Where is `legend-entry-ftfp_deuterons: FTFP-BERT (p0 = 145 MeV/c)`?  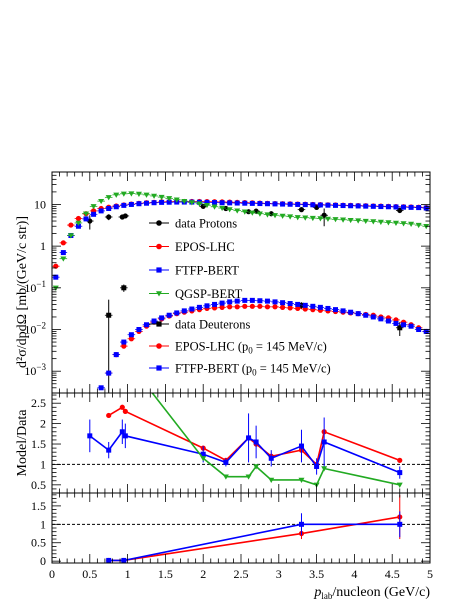
legend-entry-ftfp_deuterons: FTFP-BERT (p0 = 145 MeV/c) is located at coordinates (240, 370).